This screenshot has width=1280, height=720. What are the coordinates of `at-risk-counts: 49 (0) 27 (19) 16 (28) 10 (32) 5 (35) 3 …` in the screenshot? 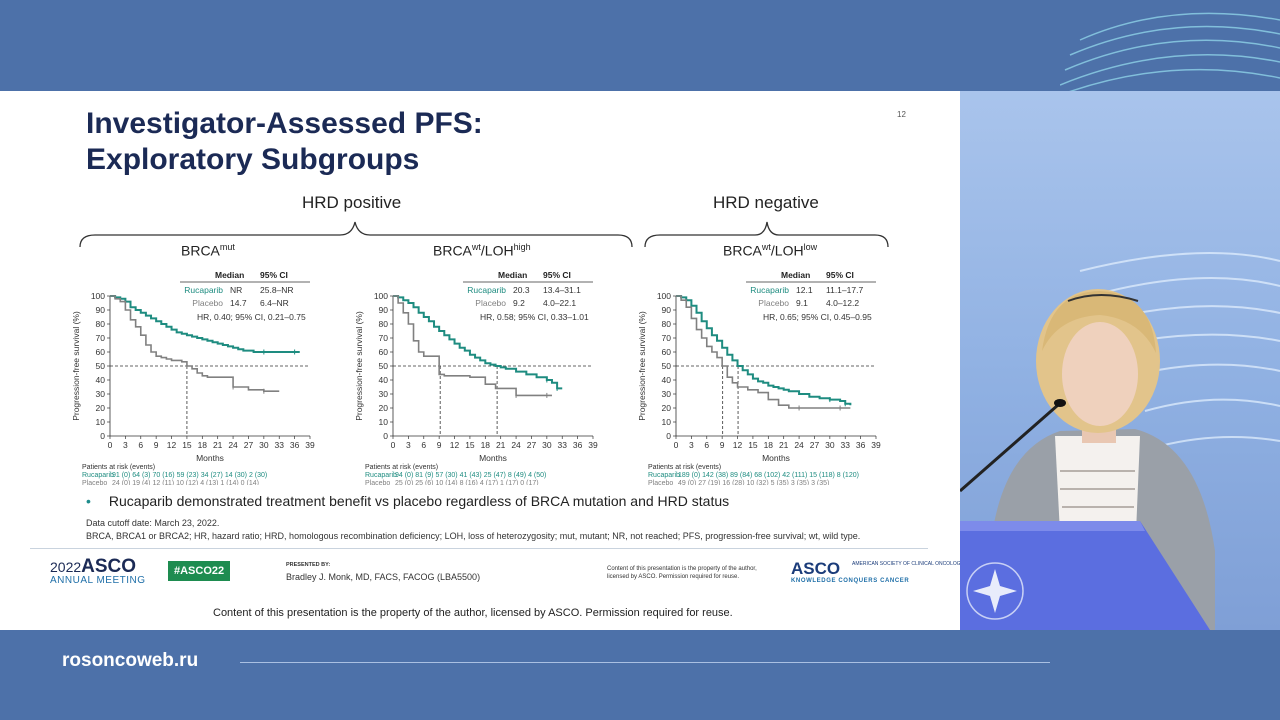 It's located at (753, 482).